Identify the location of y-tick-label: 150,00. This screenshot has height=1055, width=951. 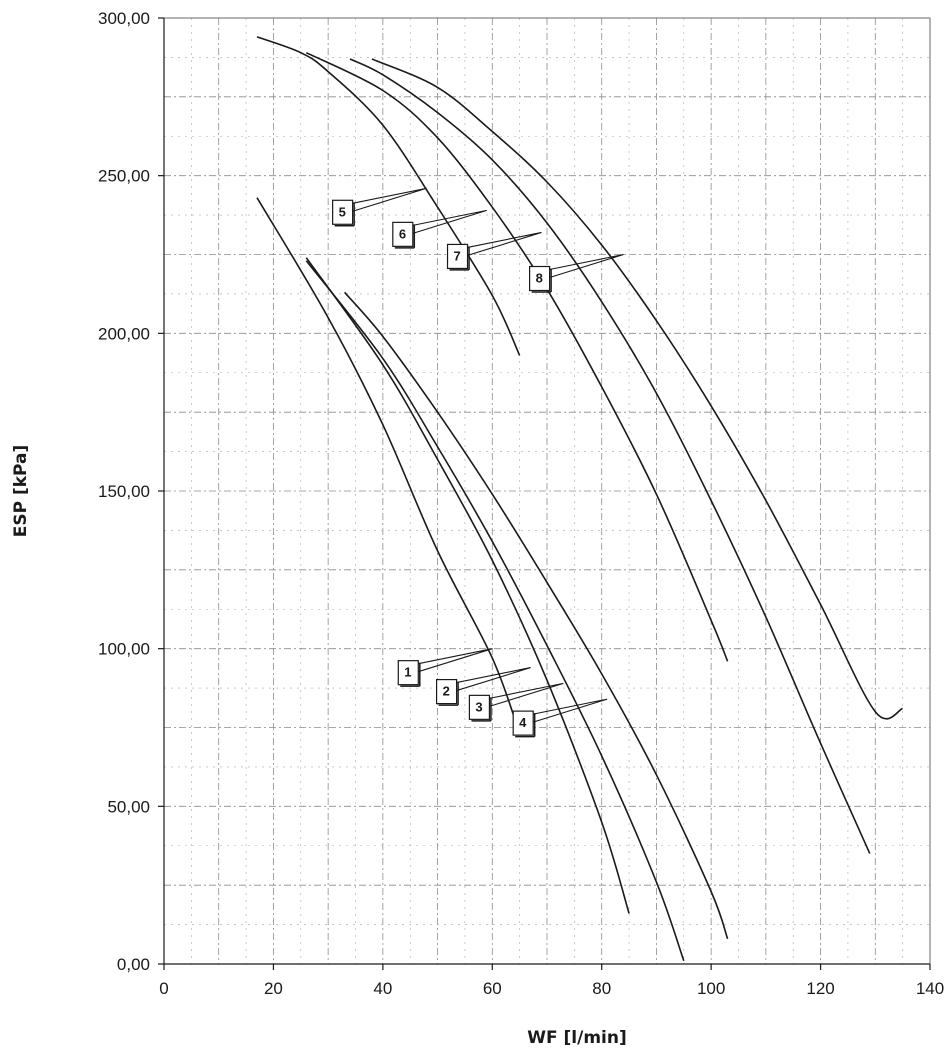
(124, 491).